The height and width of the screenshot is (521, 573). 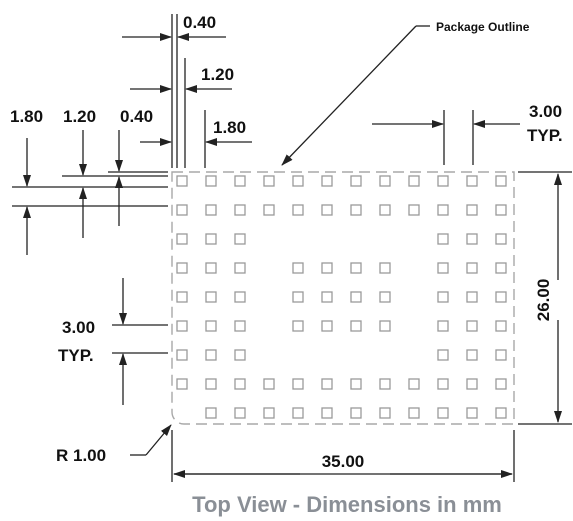 I want to click on pitch-left-dimension: 3.00 TYP., so click(x=113, y=341).